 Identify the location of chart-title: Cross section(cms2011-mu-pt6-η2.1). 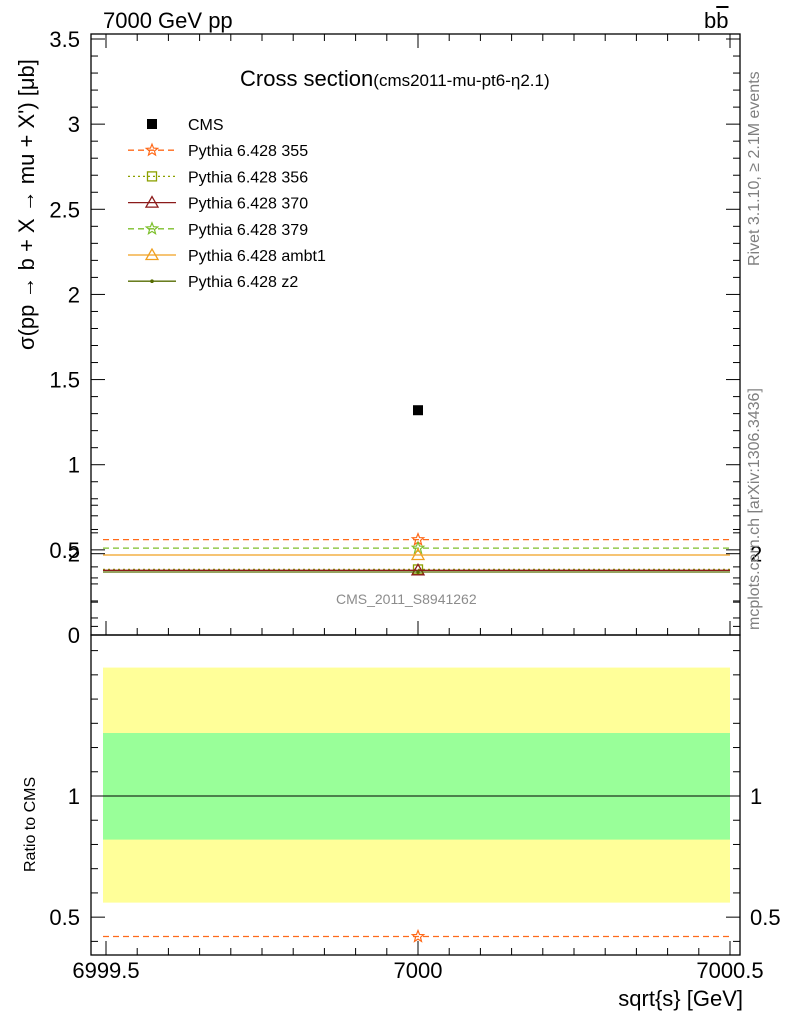
(395, 79).